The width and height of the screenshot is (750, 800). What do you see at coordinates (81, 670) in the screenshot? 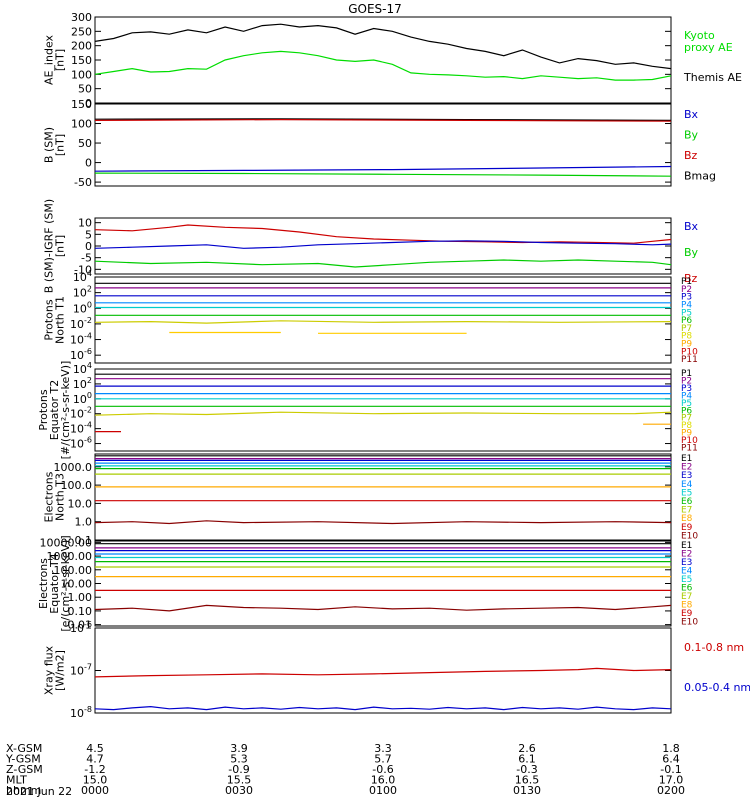
I see `y-tick-label: 10-7` at bounding box center [81, 670].